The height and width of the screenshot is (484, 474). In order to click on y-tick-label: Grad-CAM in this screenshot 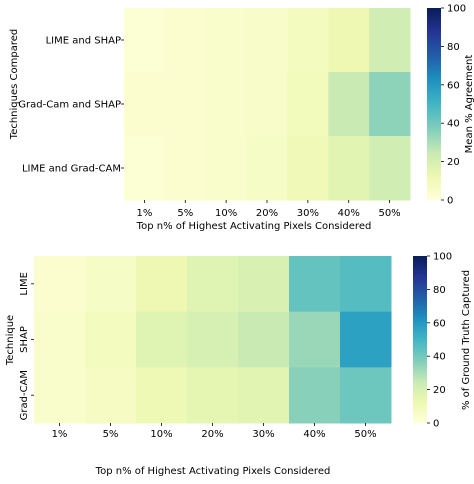, I will do `click(24, 395)`.